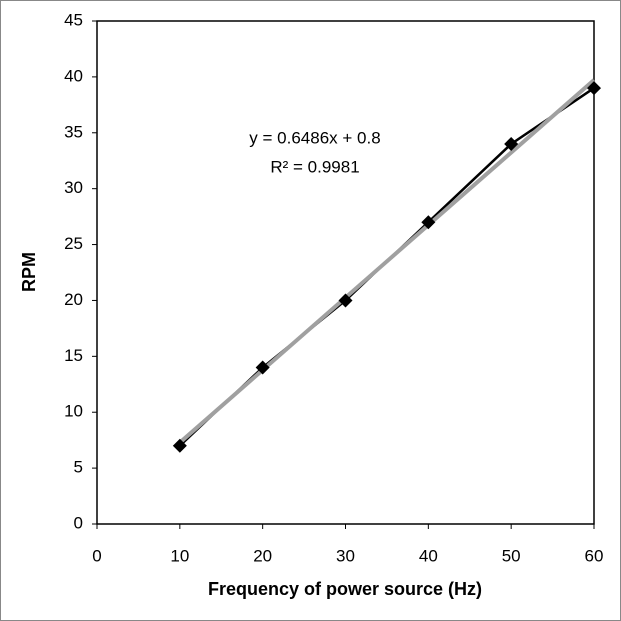 The height and width of the screenshot is (621, 621). I want to click on y-tick-label: 25, so click(73, 243).